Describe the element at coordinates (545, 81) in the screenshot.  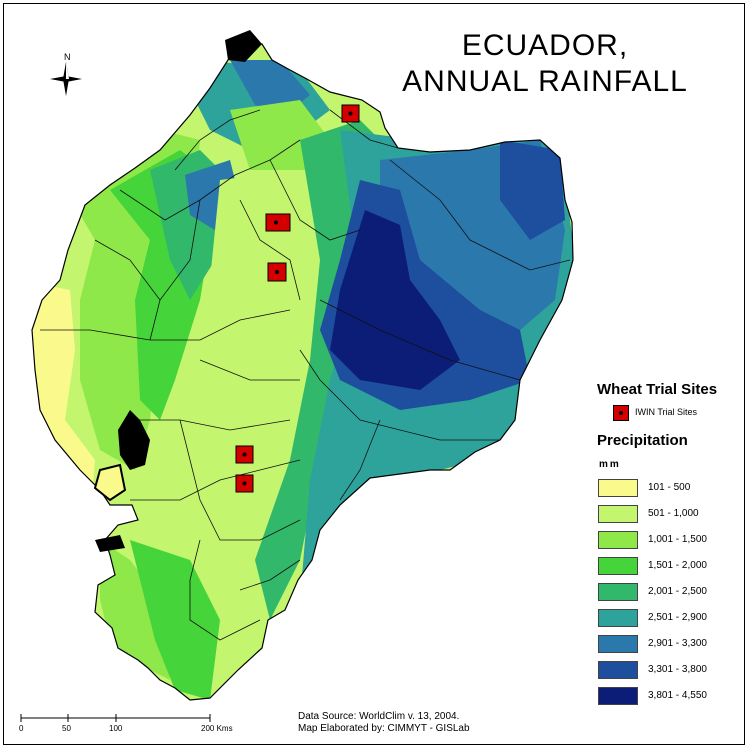
I see `title-line-2: ANNUAL RAINFALL` at that location.